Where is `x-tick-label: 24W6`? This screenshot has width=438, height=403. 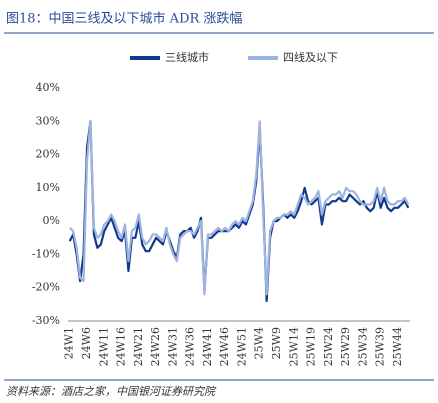 x-tick-label: 24W6 is located at coordinates (86, 343).